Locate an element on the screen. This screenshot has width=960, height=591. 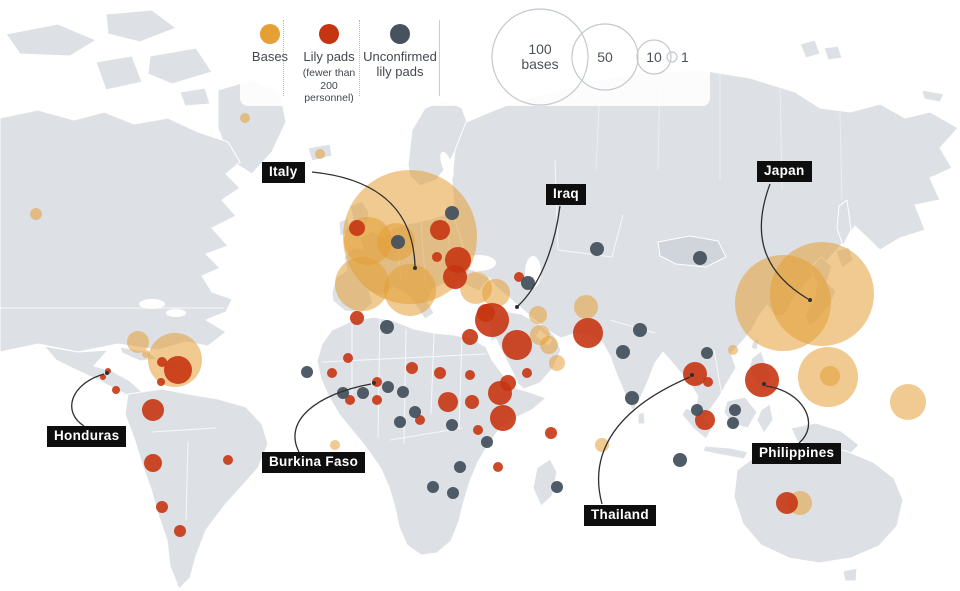
baltic-sea is located at coordinates (447, 165).